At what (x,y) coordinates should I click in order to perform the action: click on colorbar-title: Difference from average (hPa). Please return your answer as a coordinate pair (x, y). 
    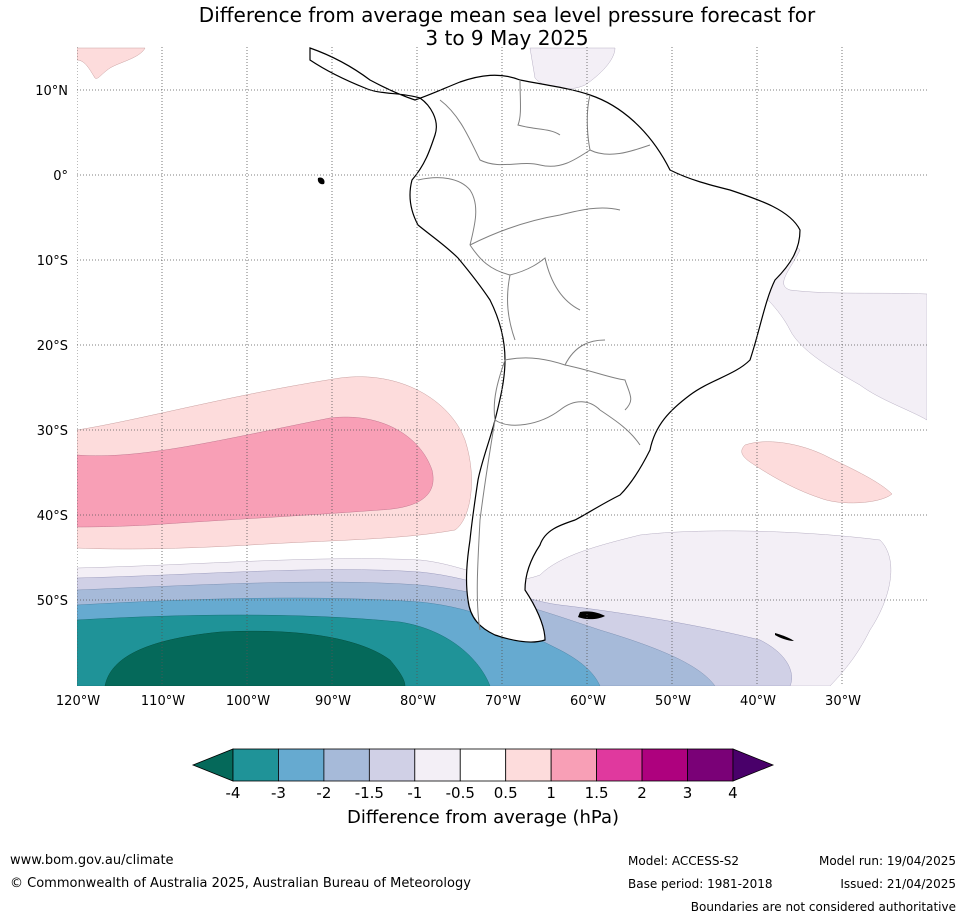
    Looking at the image, I should click on (483, 817).